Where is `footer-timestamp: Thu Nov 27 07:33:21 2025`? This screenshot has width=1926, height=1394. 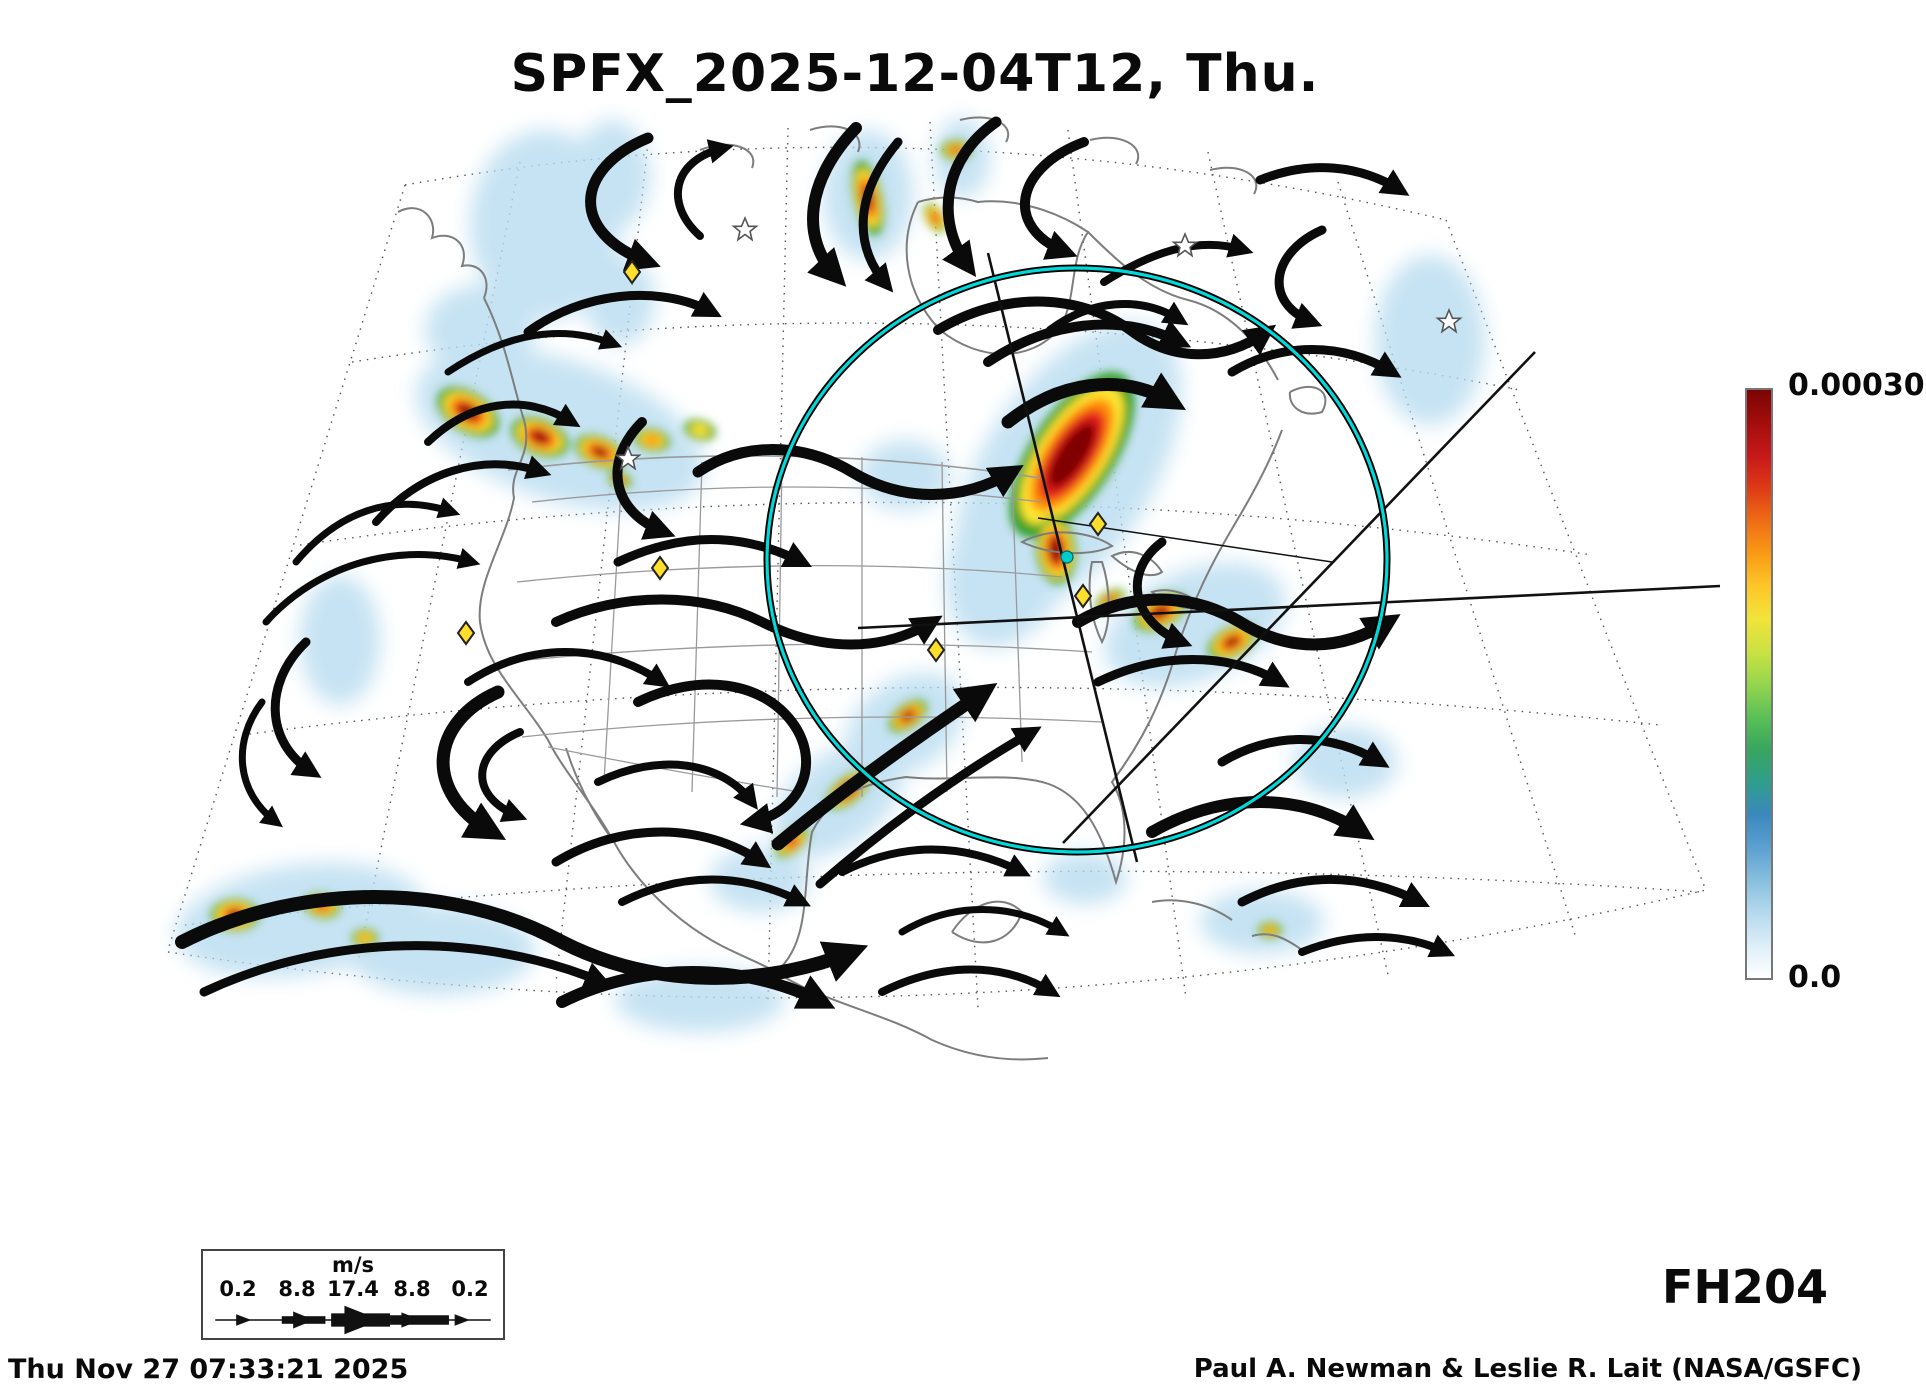
footer-timestamp: Thu Nov 27 07:33:21 2025 is located at coordinates (208, 1369).